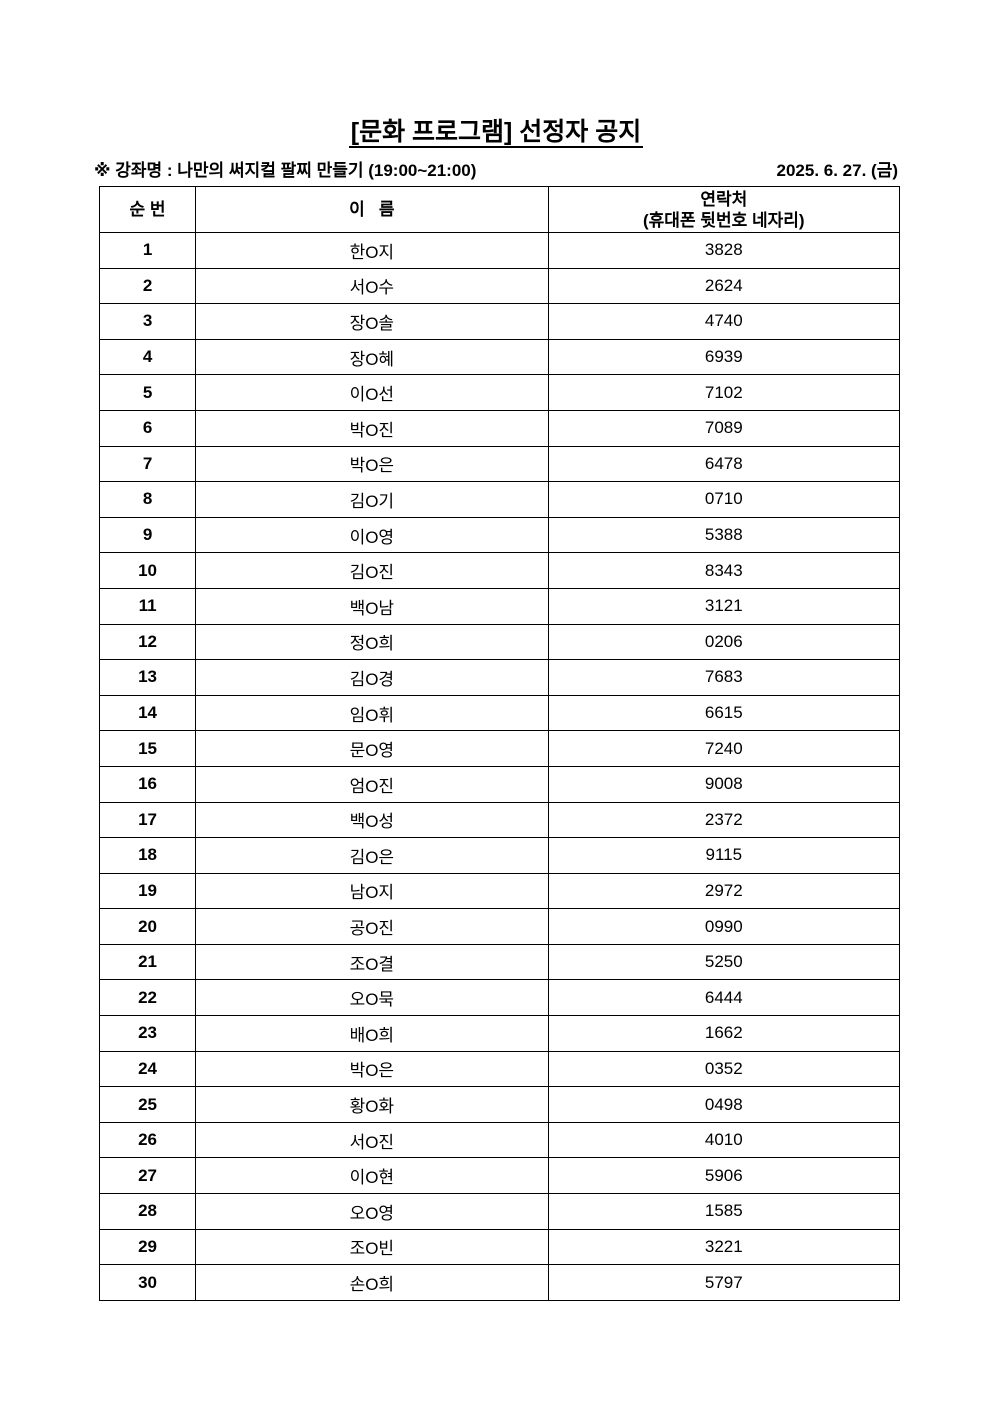 Image resolution: width=992 pixels, height=1403 pixels. What do you see at coordinates (724, 855) in the screenshot?
I see `row-phone: 9115` at bounding box center [724, 855].